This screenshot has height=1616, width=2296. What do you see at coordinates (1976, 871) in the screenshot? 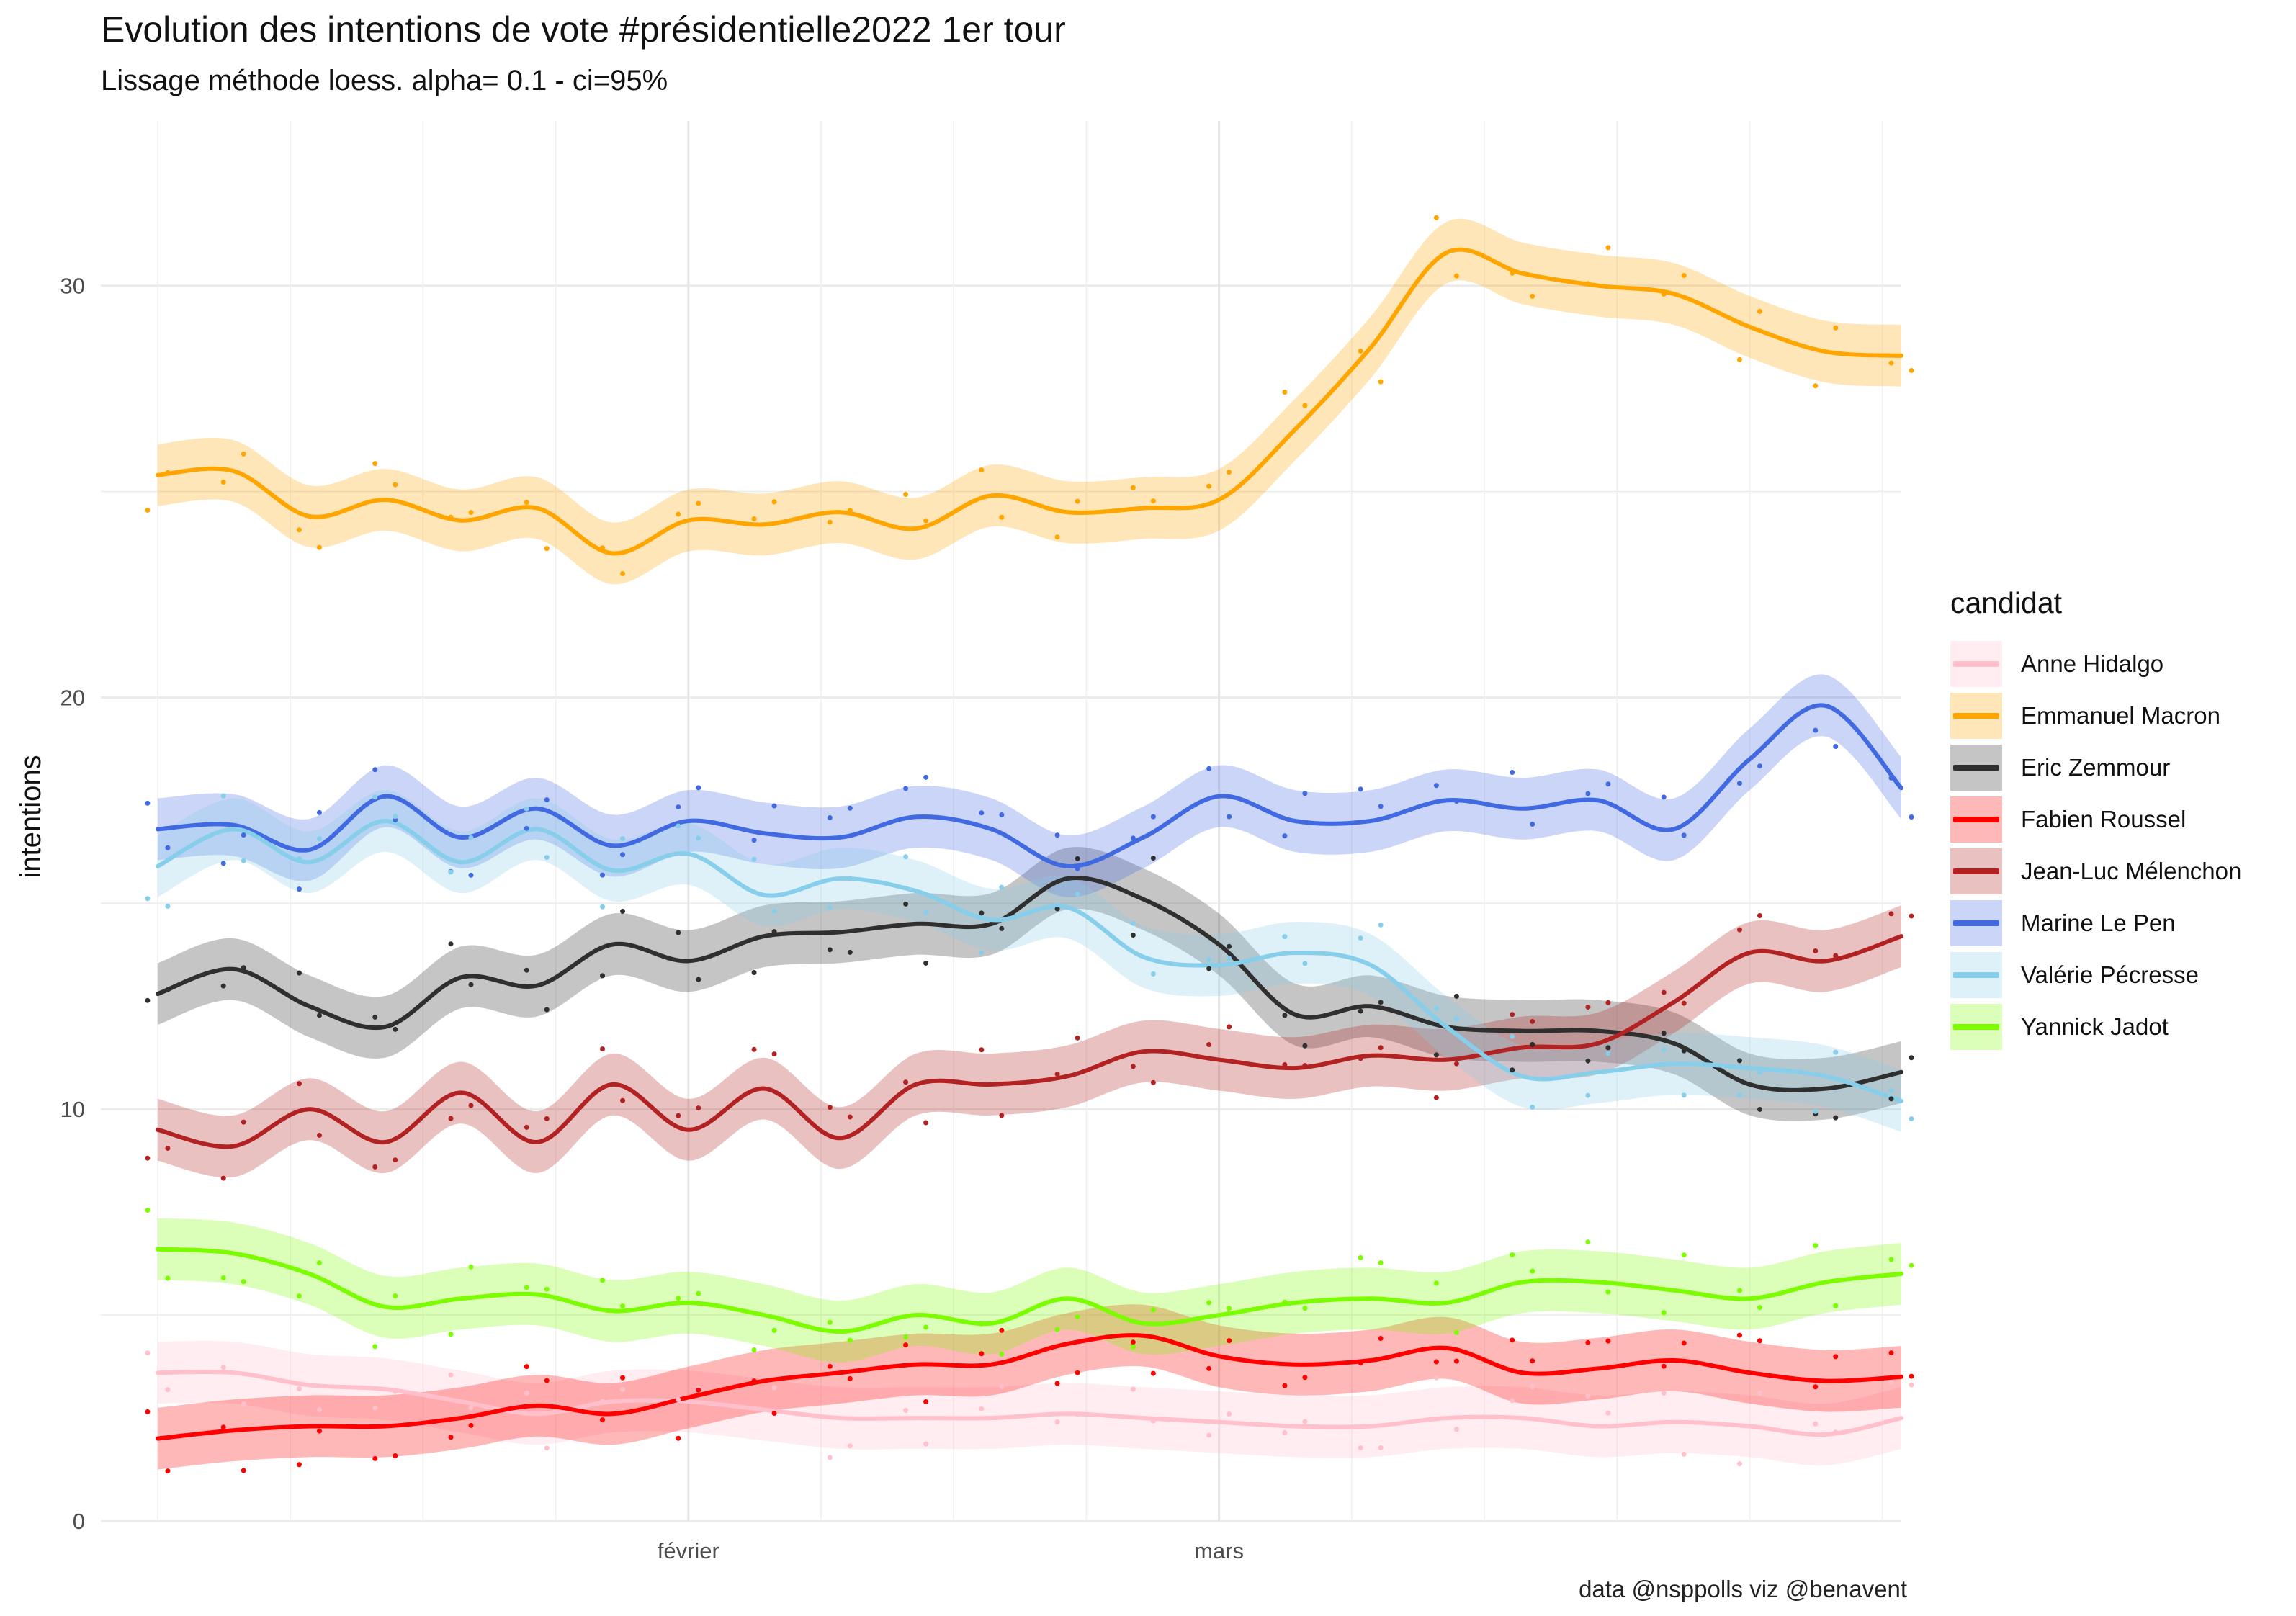
I see `legend-key-jean-luc-melenchon` at bounding box center [1976, 871].